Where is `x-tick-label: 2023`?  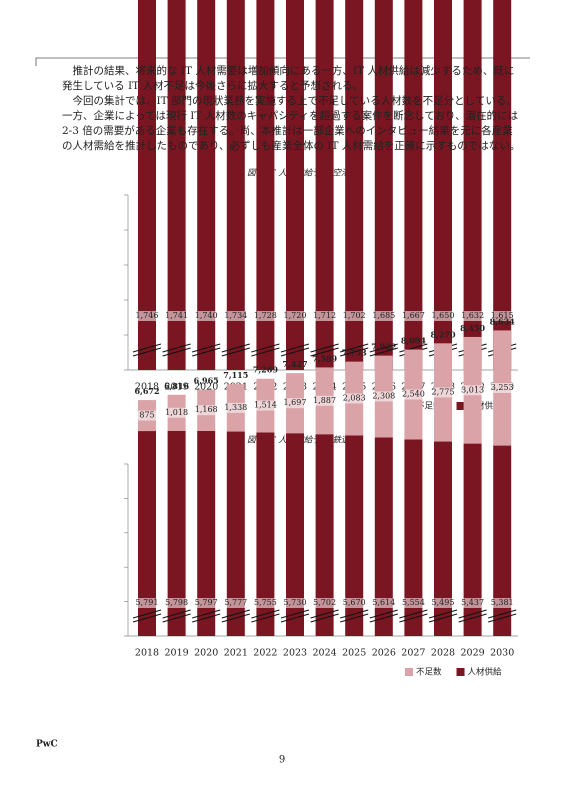 x-tick-label: 2023 is located at coordinates (295, 653).